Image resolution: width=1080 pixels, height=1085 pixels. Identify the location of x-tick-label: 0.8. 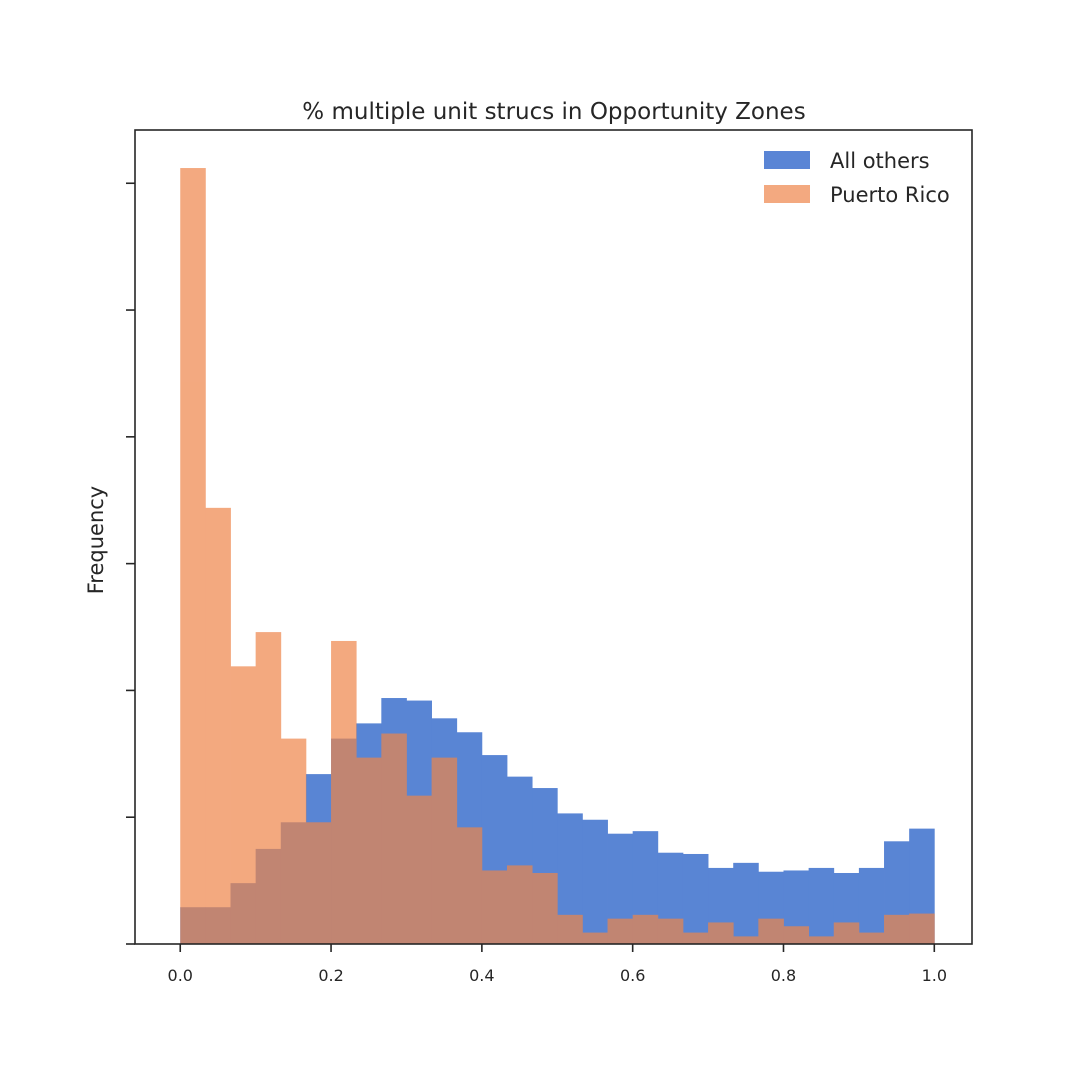
(783, 975).